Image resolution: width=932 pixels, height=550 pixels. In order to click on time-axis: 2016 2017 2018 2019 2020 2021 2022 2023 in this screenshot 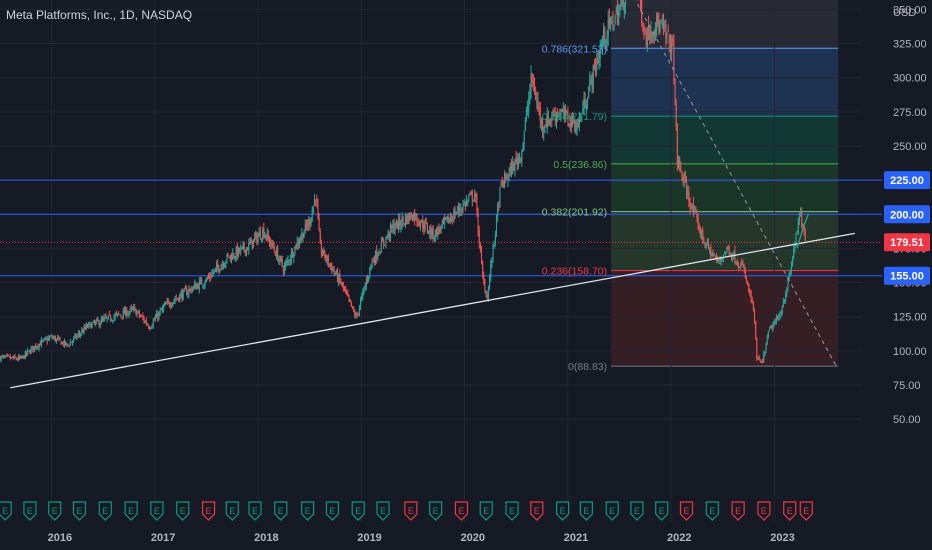, I will do `click(421, 538)`.